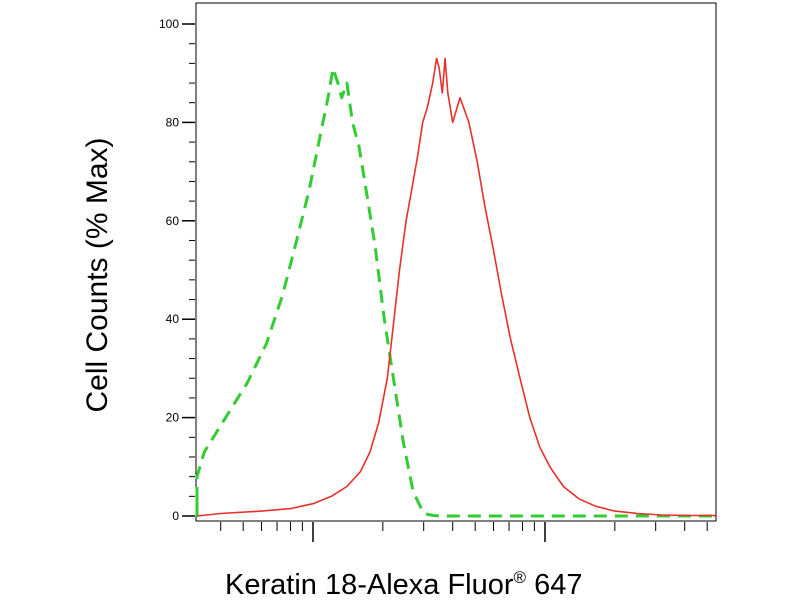 This screenshot has height=600, width=800. Describe the element at coordinates (173, 221) in the screenshot. I see `y-tick-label: 60` at that location.